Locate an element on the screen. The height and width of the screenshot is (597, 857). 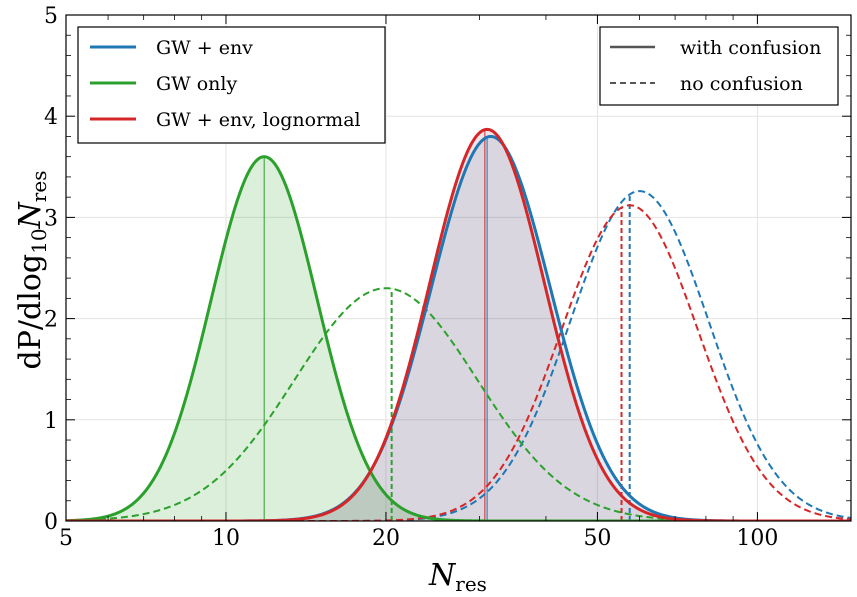
legend-styles: with confusion no confusion is located at coordinates (719, 66).